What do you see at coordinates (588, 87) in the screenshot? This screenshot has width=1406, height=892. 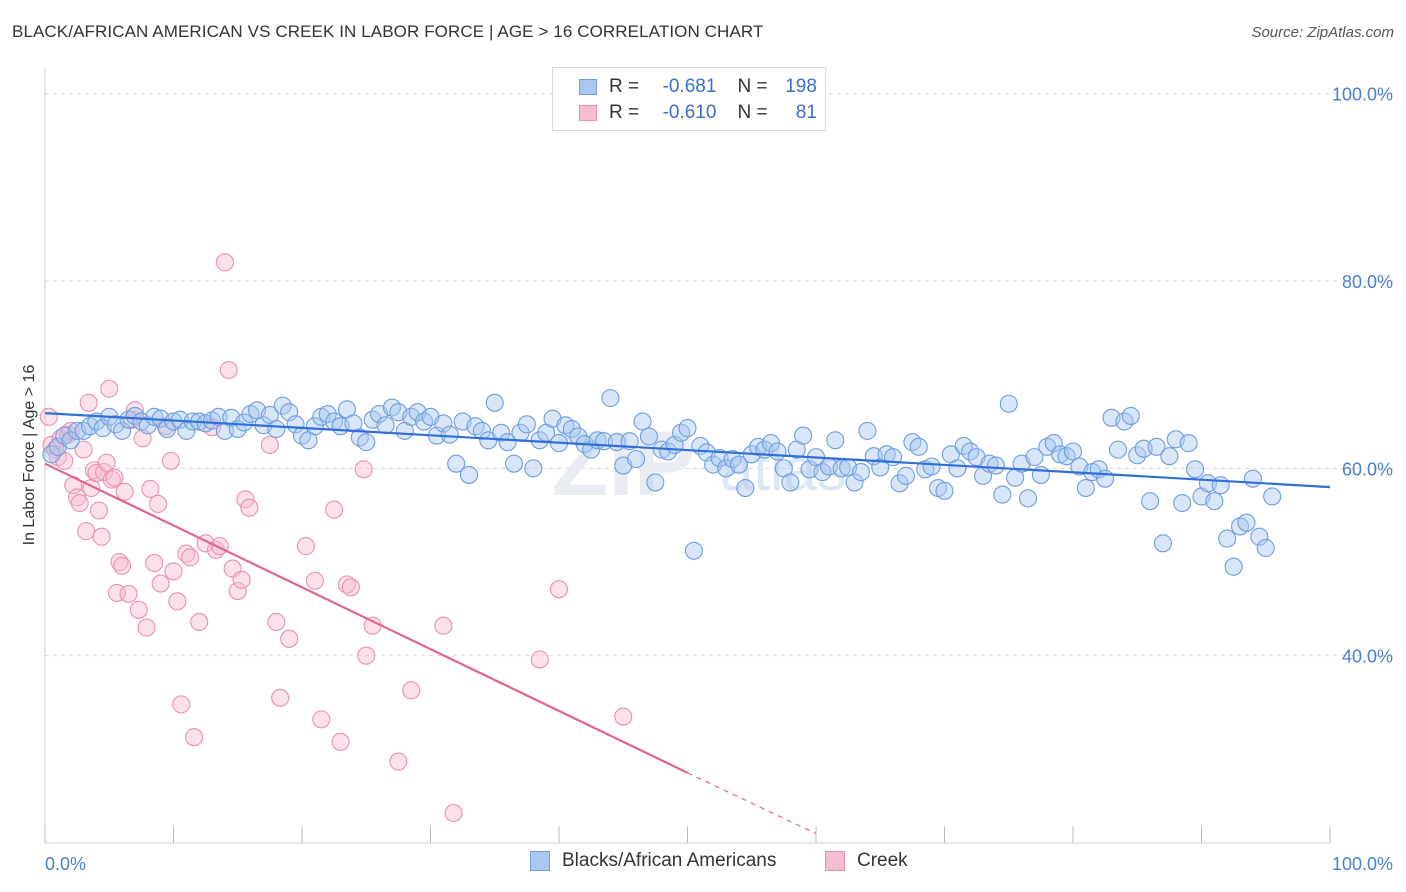 I see `legend-swatch-blue` at bounding box center [588, 87].